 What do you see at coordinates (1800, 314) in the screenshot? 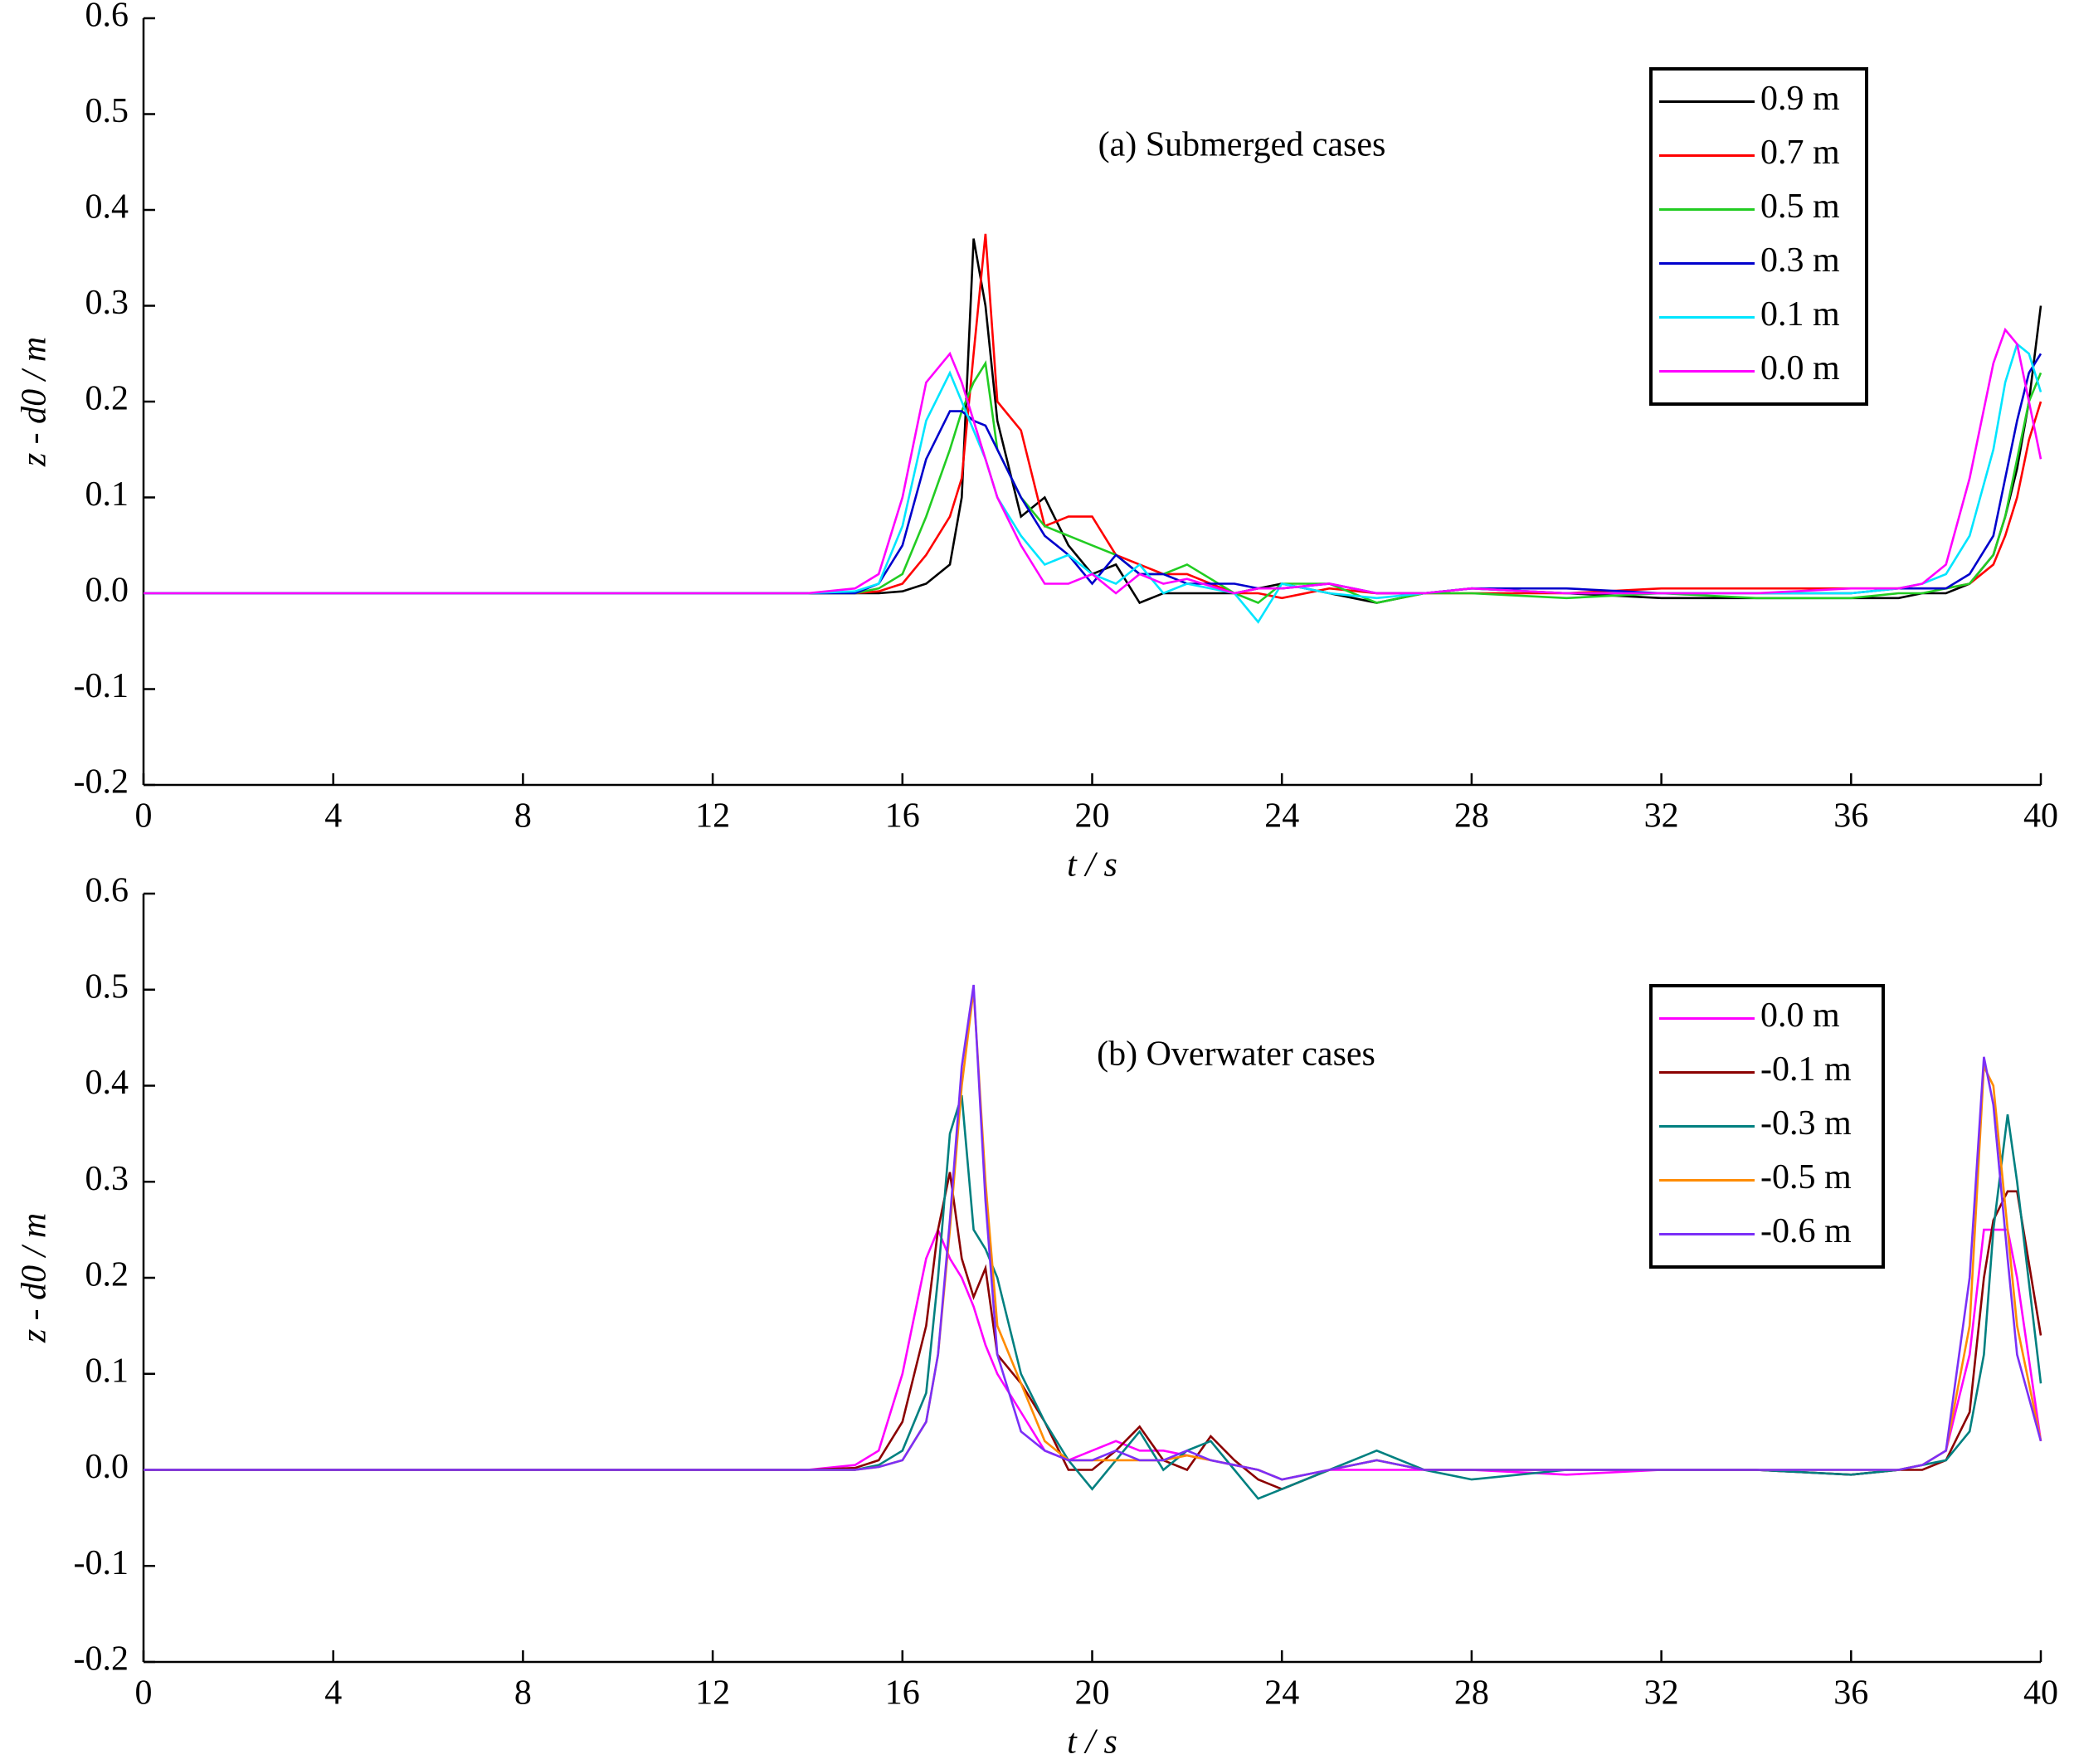
I see `legend-label: 0.1 m` at bounding box center [1800, 314].